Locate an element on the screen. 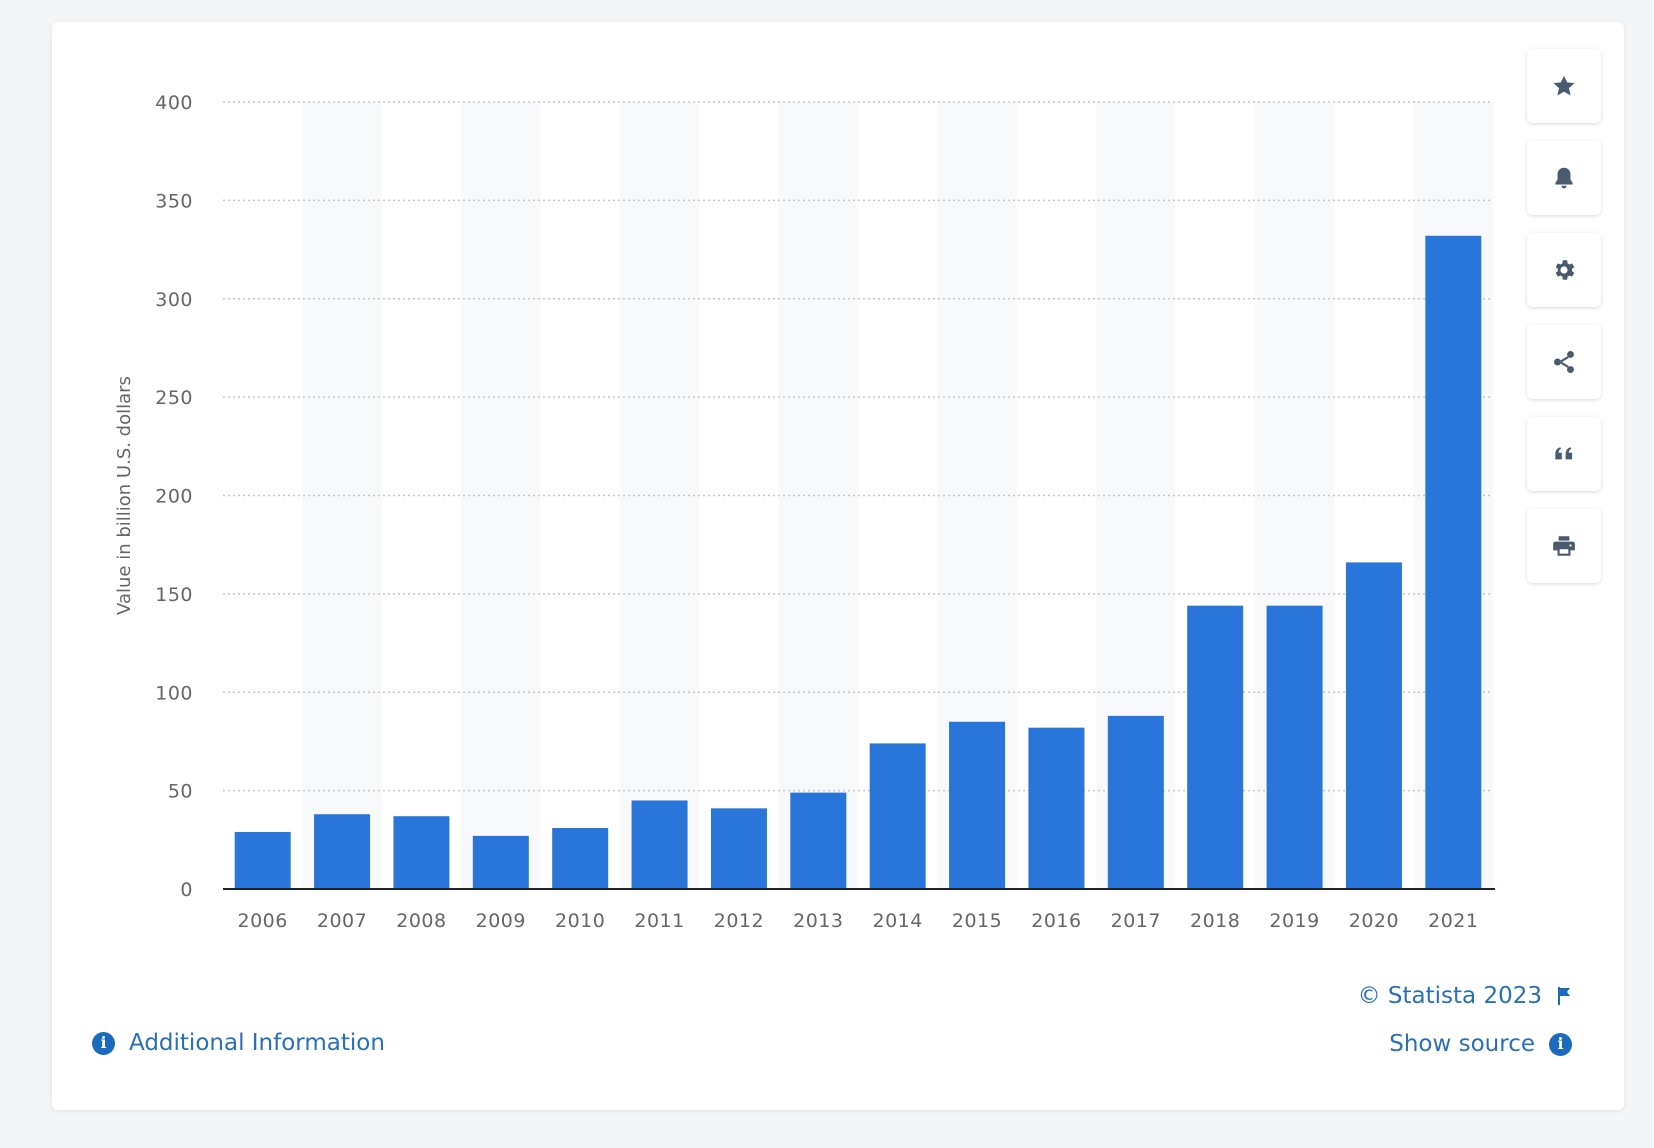  bar-2021 is located at coordinates (1453, 562).